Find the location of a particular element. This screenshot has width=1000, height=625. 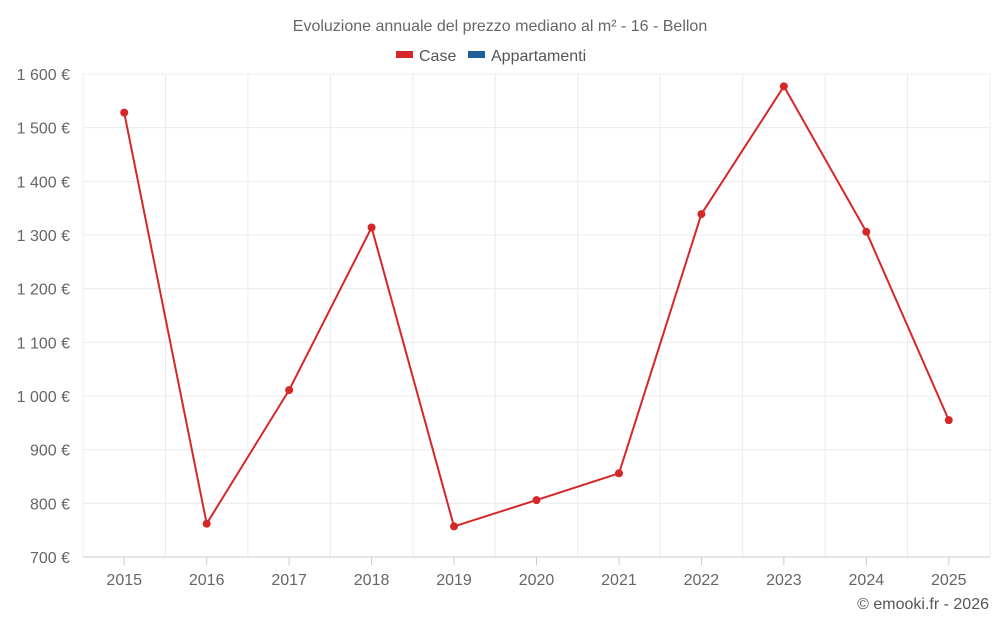

y-tick-label: 1 000 € is located at coordinates (43, 397).